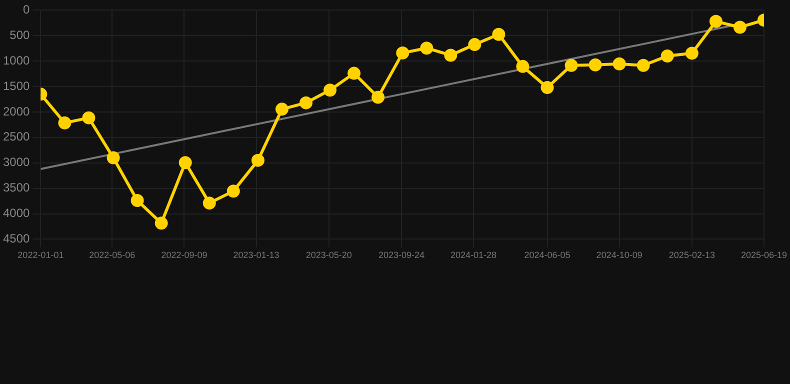 This screenshot has height=384, width=790. I want to click on x-tick-label: 2025-06-19, so click(764, 255).